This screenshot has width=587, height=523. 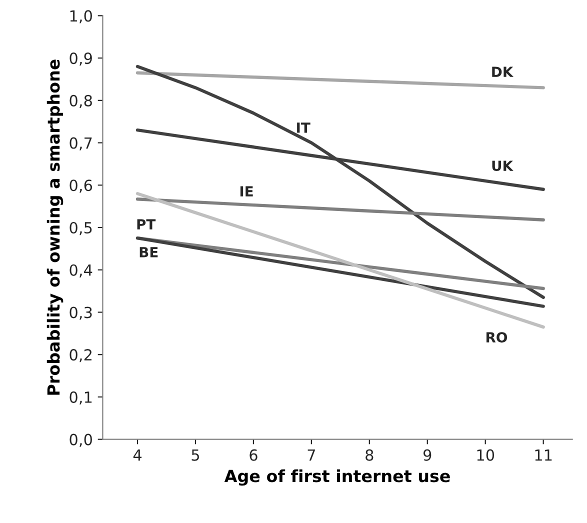 I want to click on y-tick-label: 0,1, so click(x=81, y=398).